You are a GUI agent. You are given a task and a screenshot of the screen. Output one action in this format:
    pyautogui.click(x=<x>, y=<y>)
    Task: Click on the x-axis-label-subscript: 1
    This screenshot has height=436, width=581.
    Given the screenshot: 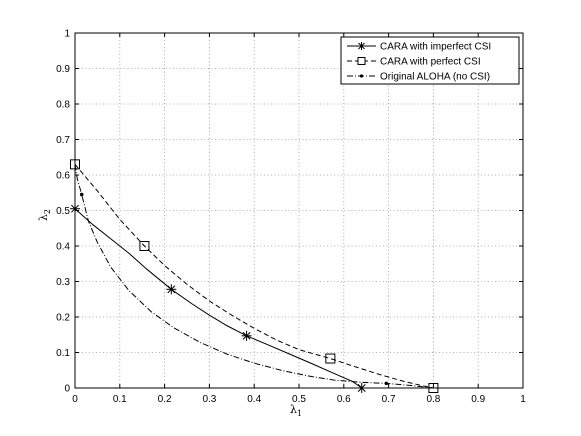 What is the action you would take?
    pyautogui.click(x=299, y=413)
    